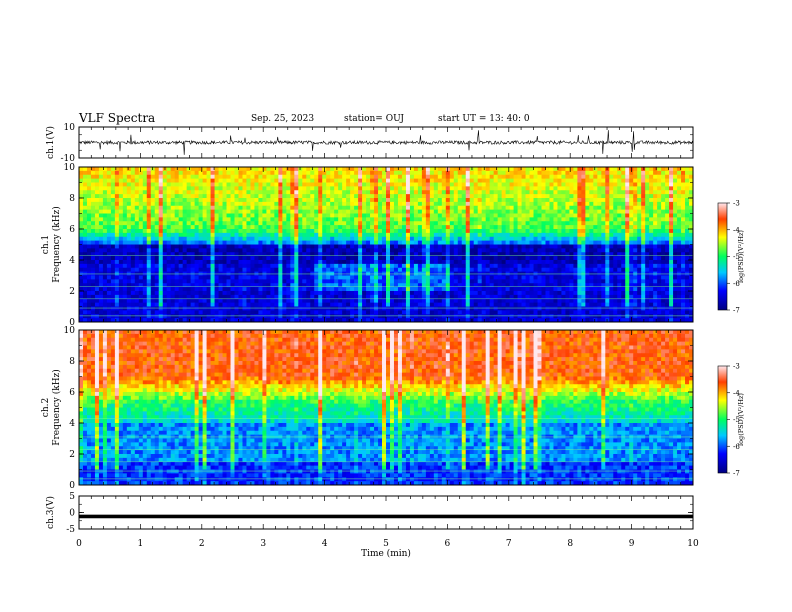 The width and height of the screenshot is (792, 612). What do you see at coordinates (72, 514) in the screenshot?
I see `ch3-waveform-ytick-label: 0` at bounding box center [72, 514].